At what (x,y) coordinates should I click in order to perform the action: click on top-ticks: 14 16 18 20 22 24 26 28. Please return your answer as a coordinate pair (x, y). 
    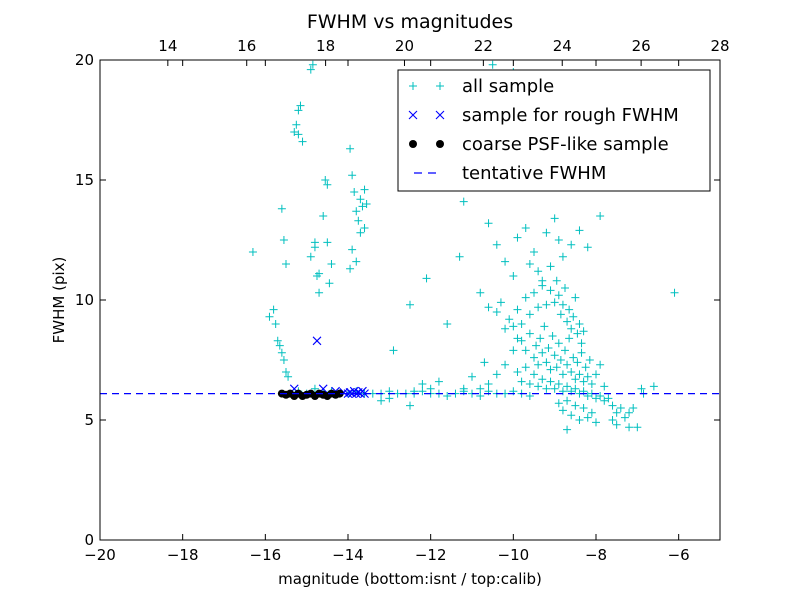
    Looking at the image, I should click on (444, 51).